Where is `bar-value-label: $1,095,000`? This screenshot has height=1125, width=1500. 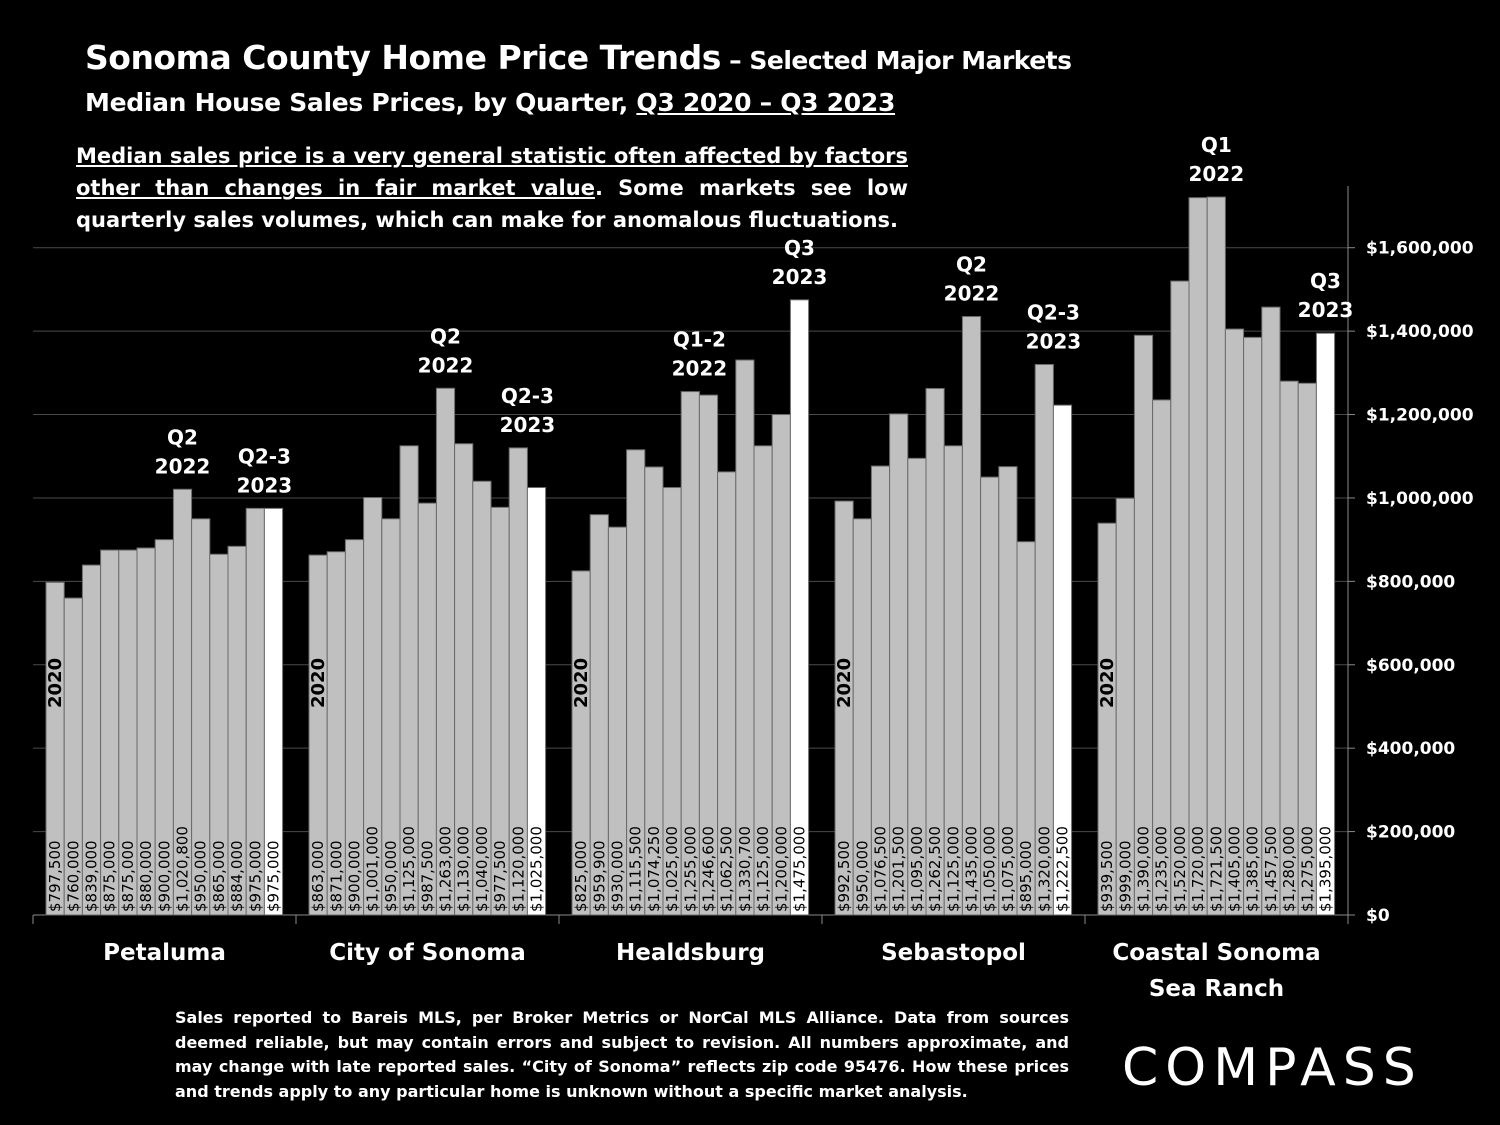
bar-value-label: $1,095,000 is located at coordinates (917, 869).